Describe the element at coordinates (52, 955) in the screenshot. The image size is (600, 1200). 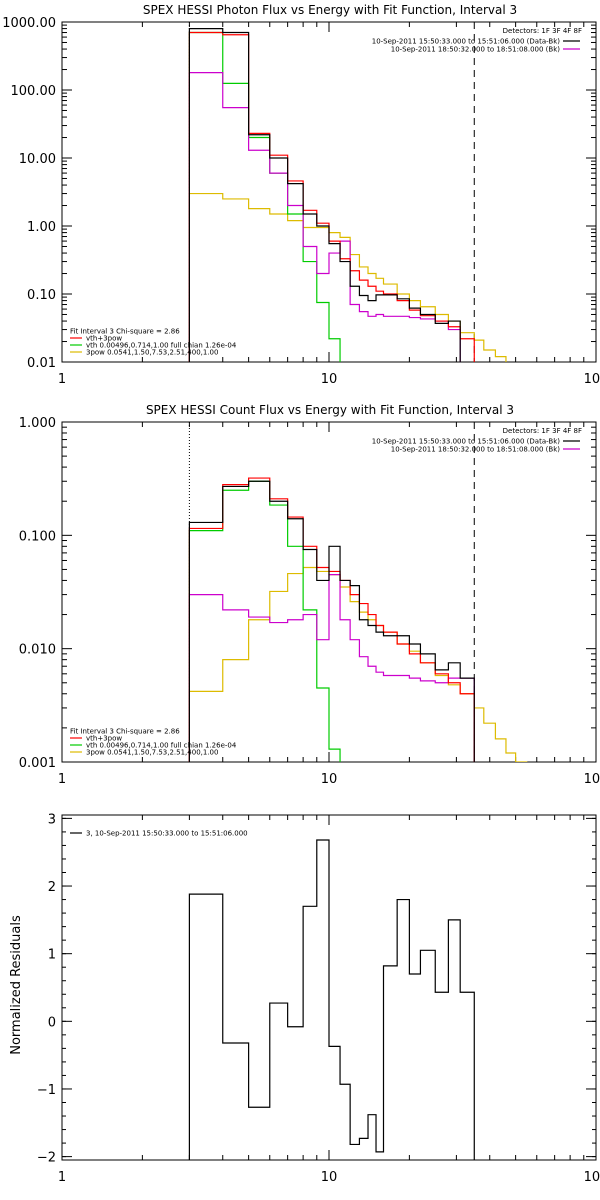
I see `y-tick-label: 1` at that location.